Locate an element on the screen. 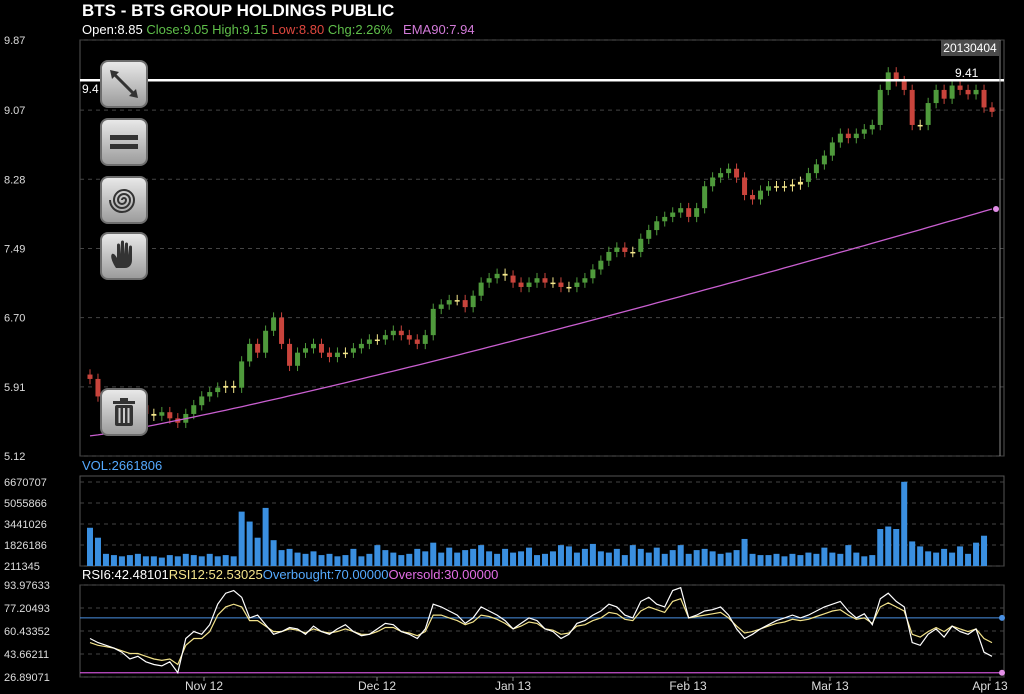 This screenshot has width=1024, height=694. rsi-tick-label: 26.89071 is located at coordinates (27, 678).